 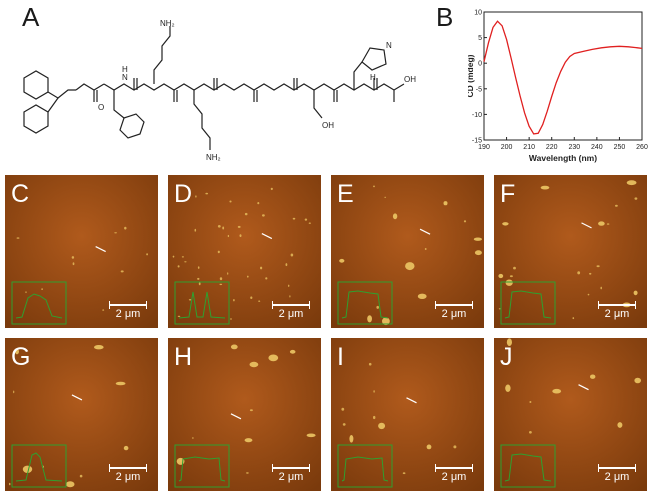 I want to click on afm-panel-j: J 2 μm, so click(x=570, y=414).